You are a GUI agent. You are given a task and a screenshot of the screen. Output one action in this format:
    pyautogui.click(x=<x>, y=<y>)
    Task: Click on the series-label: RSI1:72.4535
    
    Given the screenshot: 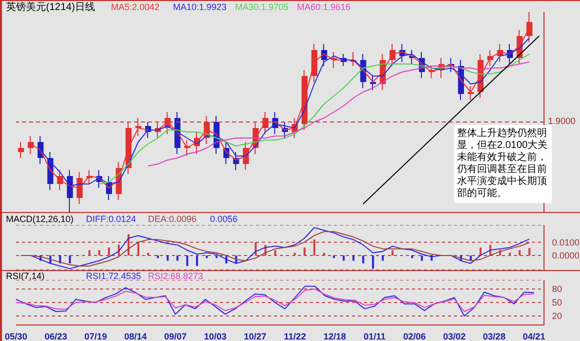 What is the action you would take?
    pyautogui.click(x=114, y=275)
    